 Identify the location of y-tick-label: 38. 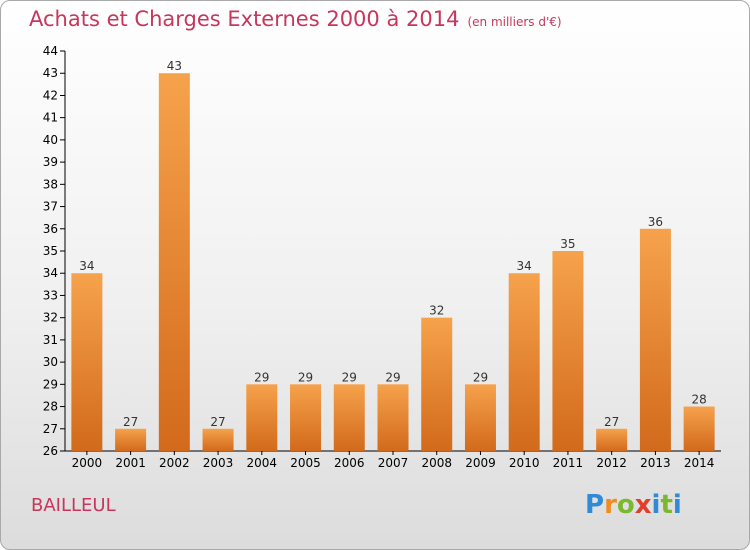
(50, 184).